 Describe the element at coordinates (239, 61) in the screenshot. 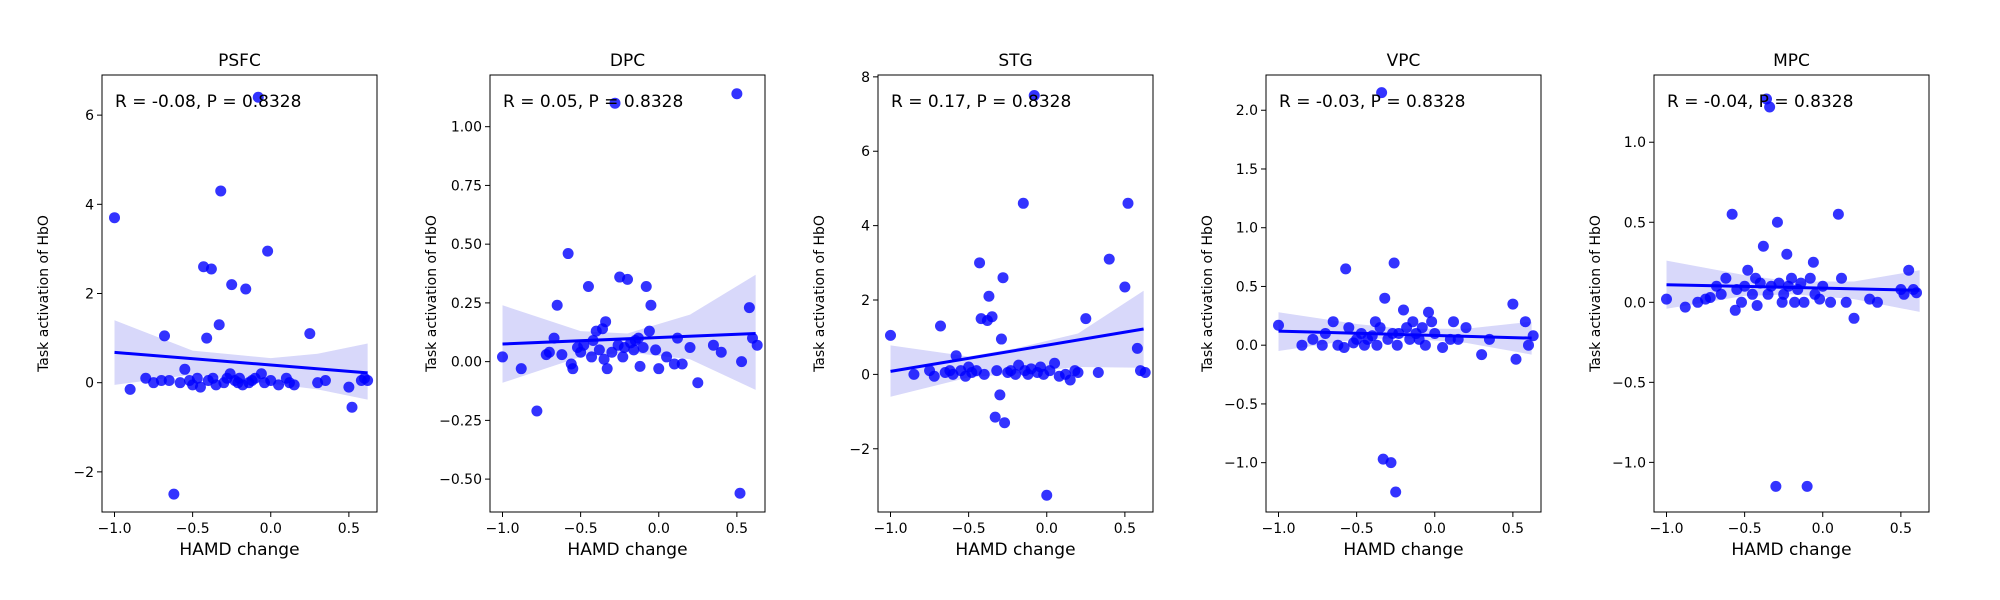

I see `subplot-title: PSFC` at that location.